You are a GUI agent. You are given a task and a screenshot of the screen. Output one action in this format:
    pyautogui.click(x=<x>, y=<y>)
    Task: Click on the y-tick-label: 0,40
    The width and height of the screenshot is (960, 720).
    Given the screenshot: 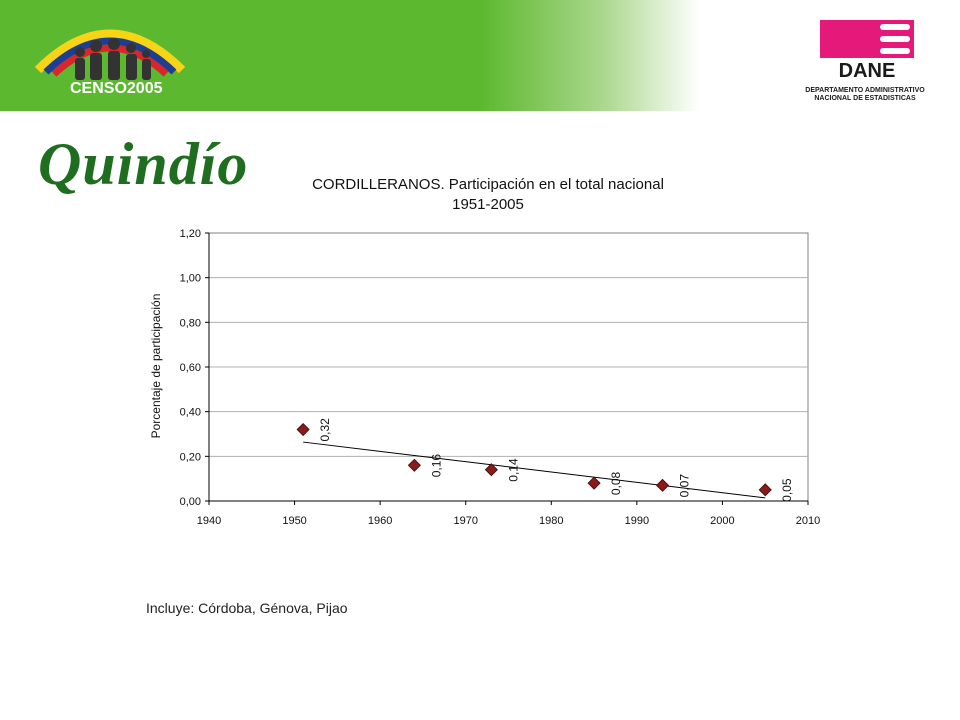 What is the action you would take?
    pyautogui.click(x=190, y=413)
    